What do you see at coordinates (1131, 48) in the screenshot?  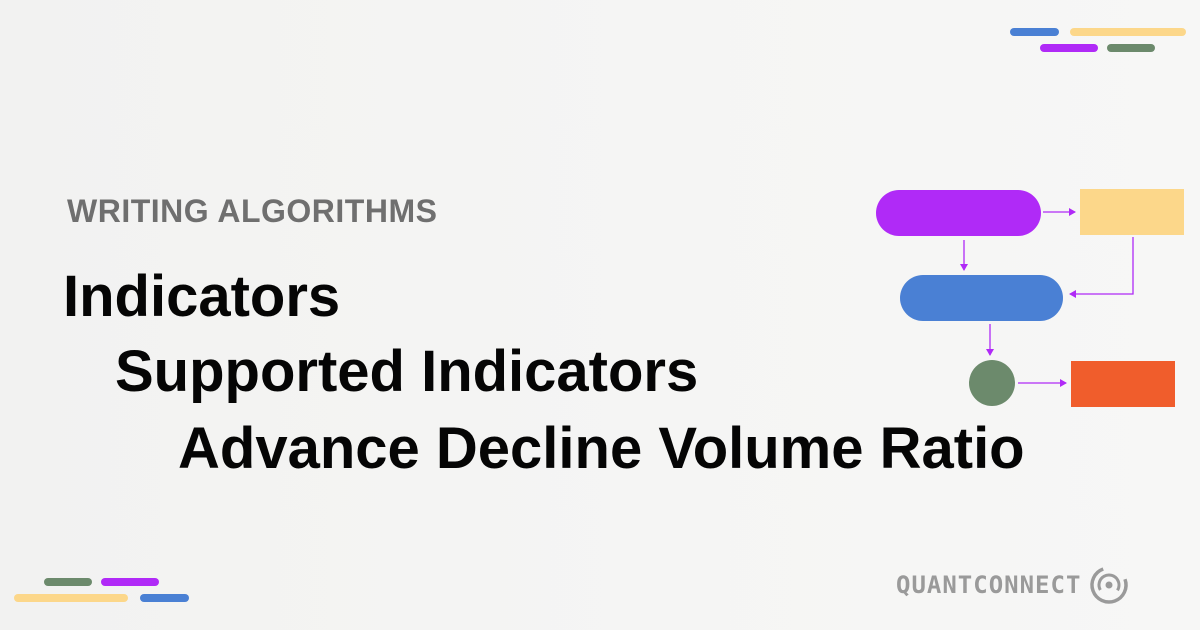 I see `decor-bar-top-green` at bounding box center [1131, 48].